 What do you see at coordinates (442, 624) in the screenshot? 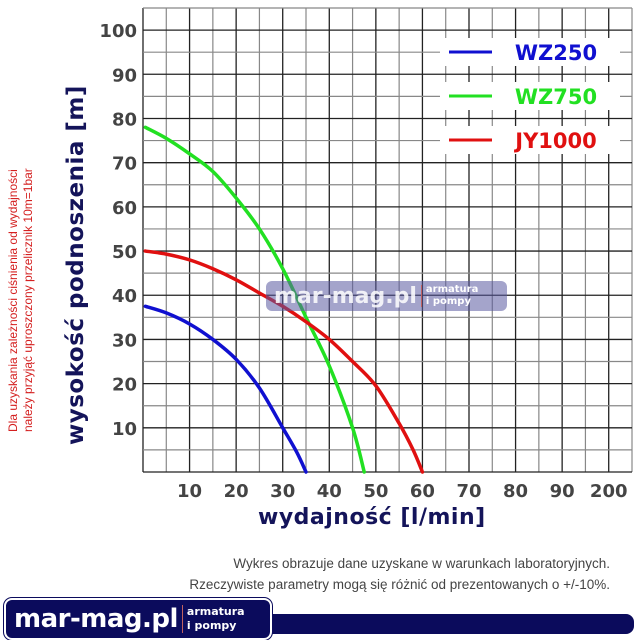
I see `footer-bar` at bounding box center [442, 624].